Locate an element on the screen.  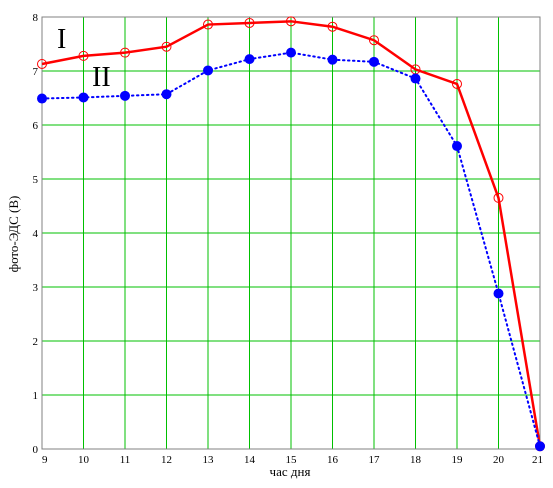
series-label-I: I is located at coordinates (61, 39).